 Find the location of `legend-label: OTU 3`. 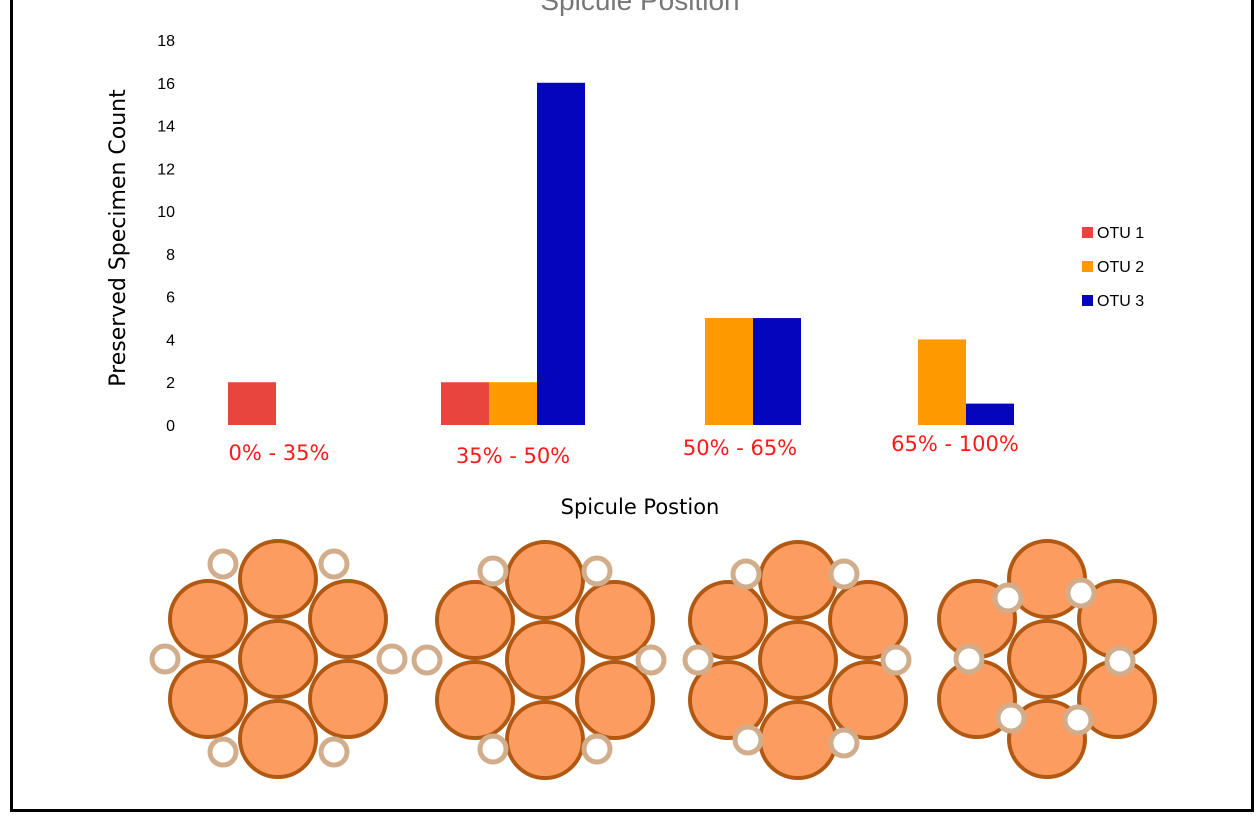

legend-label: OTU 3 is located at coordinates (1120, 301).